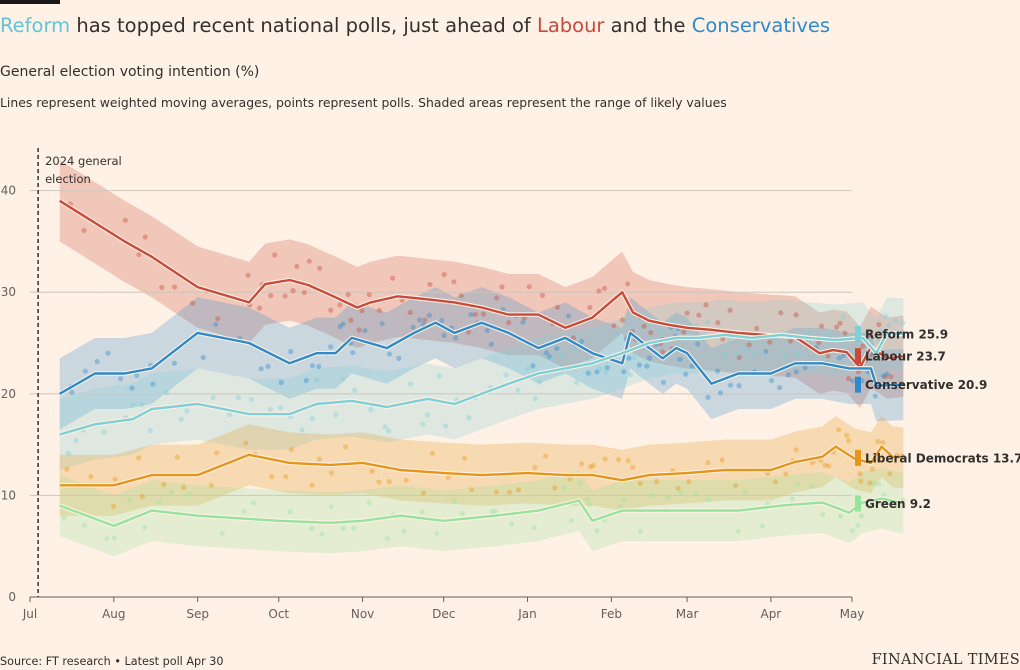 This screenshot has height=670, width=1020. I want to click on election-annotation: 2024 general, so click(83, 161).